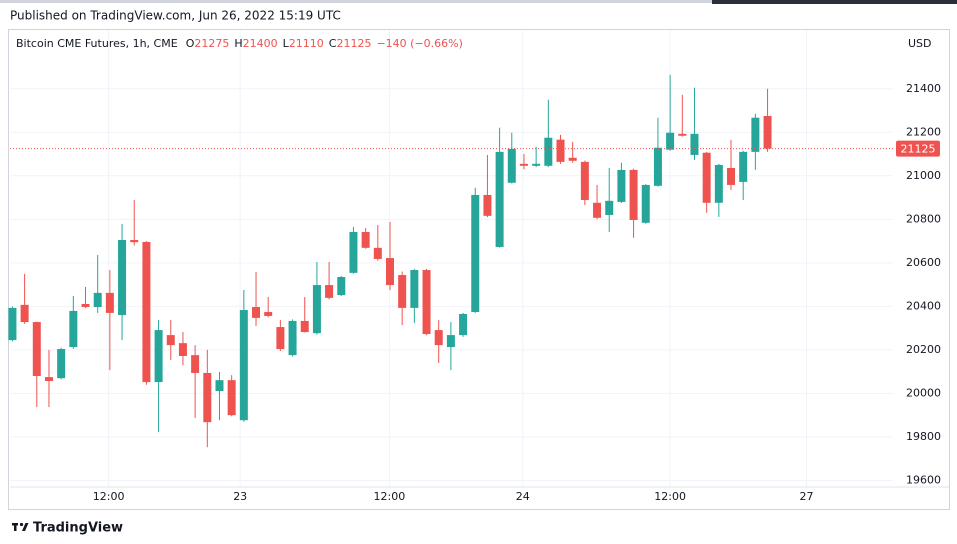 This screenshot has width=957, height=544. Describe the element at coordinates (923, 131) in the screenshot. I see `y-tick-label: 21200` at that location.